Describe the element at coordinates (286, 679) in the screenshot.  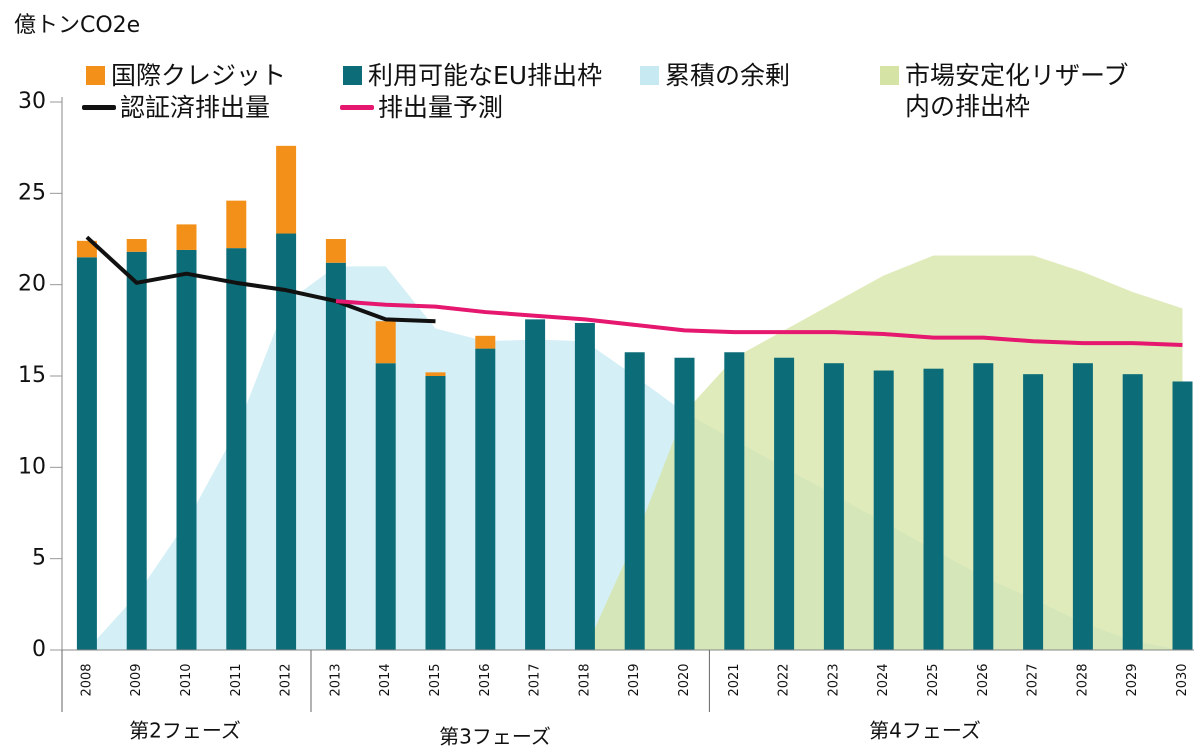
I see `x-tick-label: 2012` at that location.